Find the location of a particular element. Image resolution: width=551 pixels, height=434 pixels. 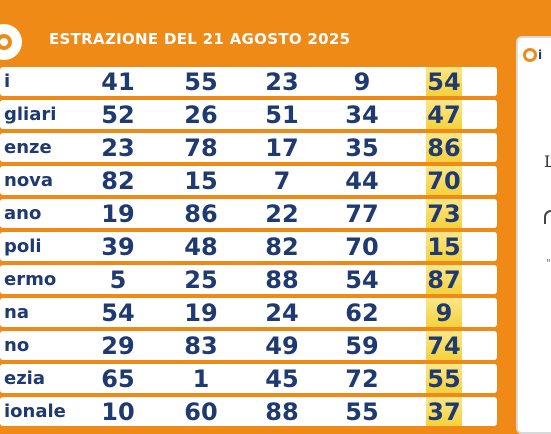

drawn-number: 45 is located at coordinates (282, 379).